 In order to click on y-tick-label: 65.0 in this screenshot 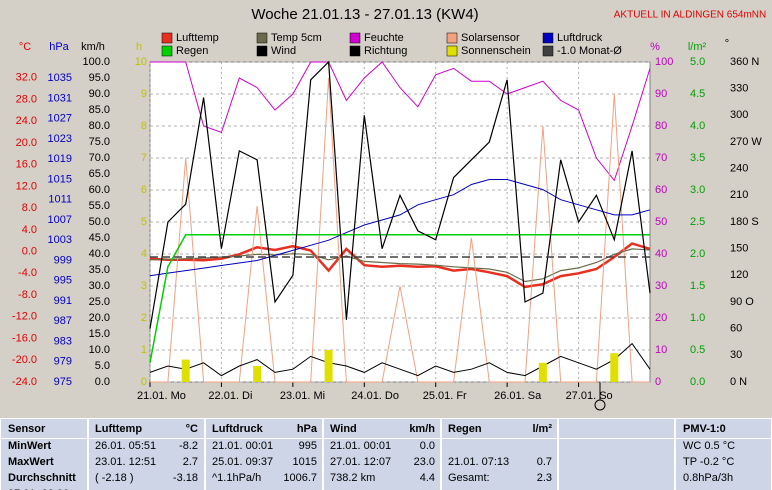, I will do `click(99, 174)`.